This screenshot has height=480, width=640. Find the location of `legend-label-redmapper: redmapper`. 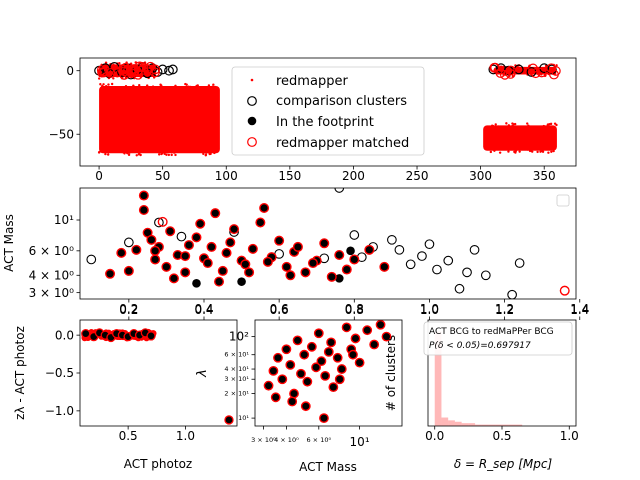

legend-label-redmapper: redmapper is located at coordinates (312, 81).